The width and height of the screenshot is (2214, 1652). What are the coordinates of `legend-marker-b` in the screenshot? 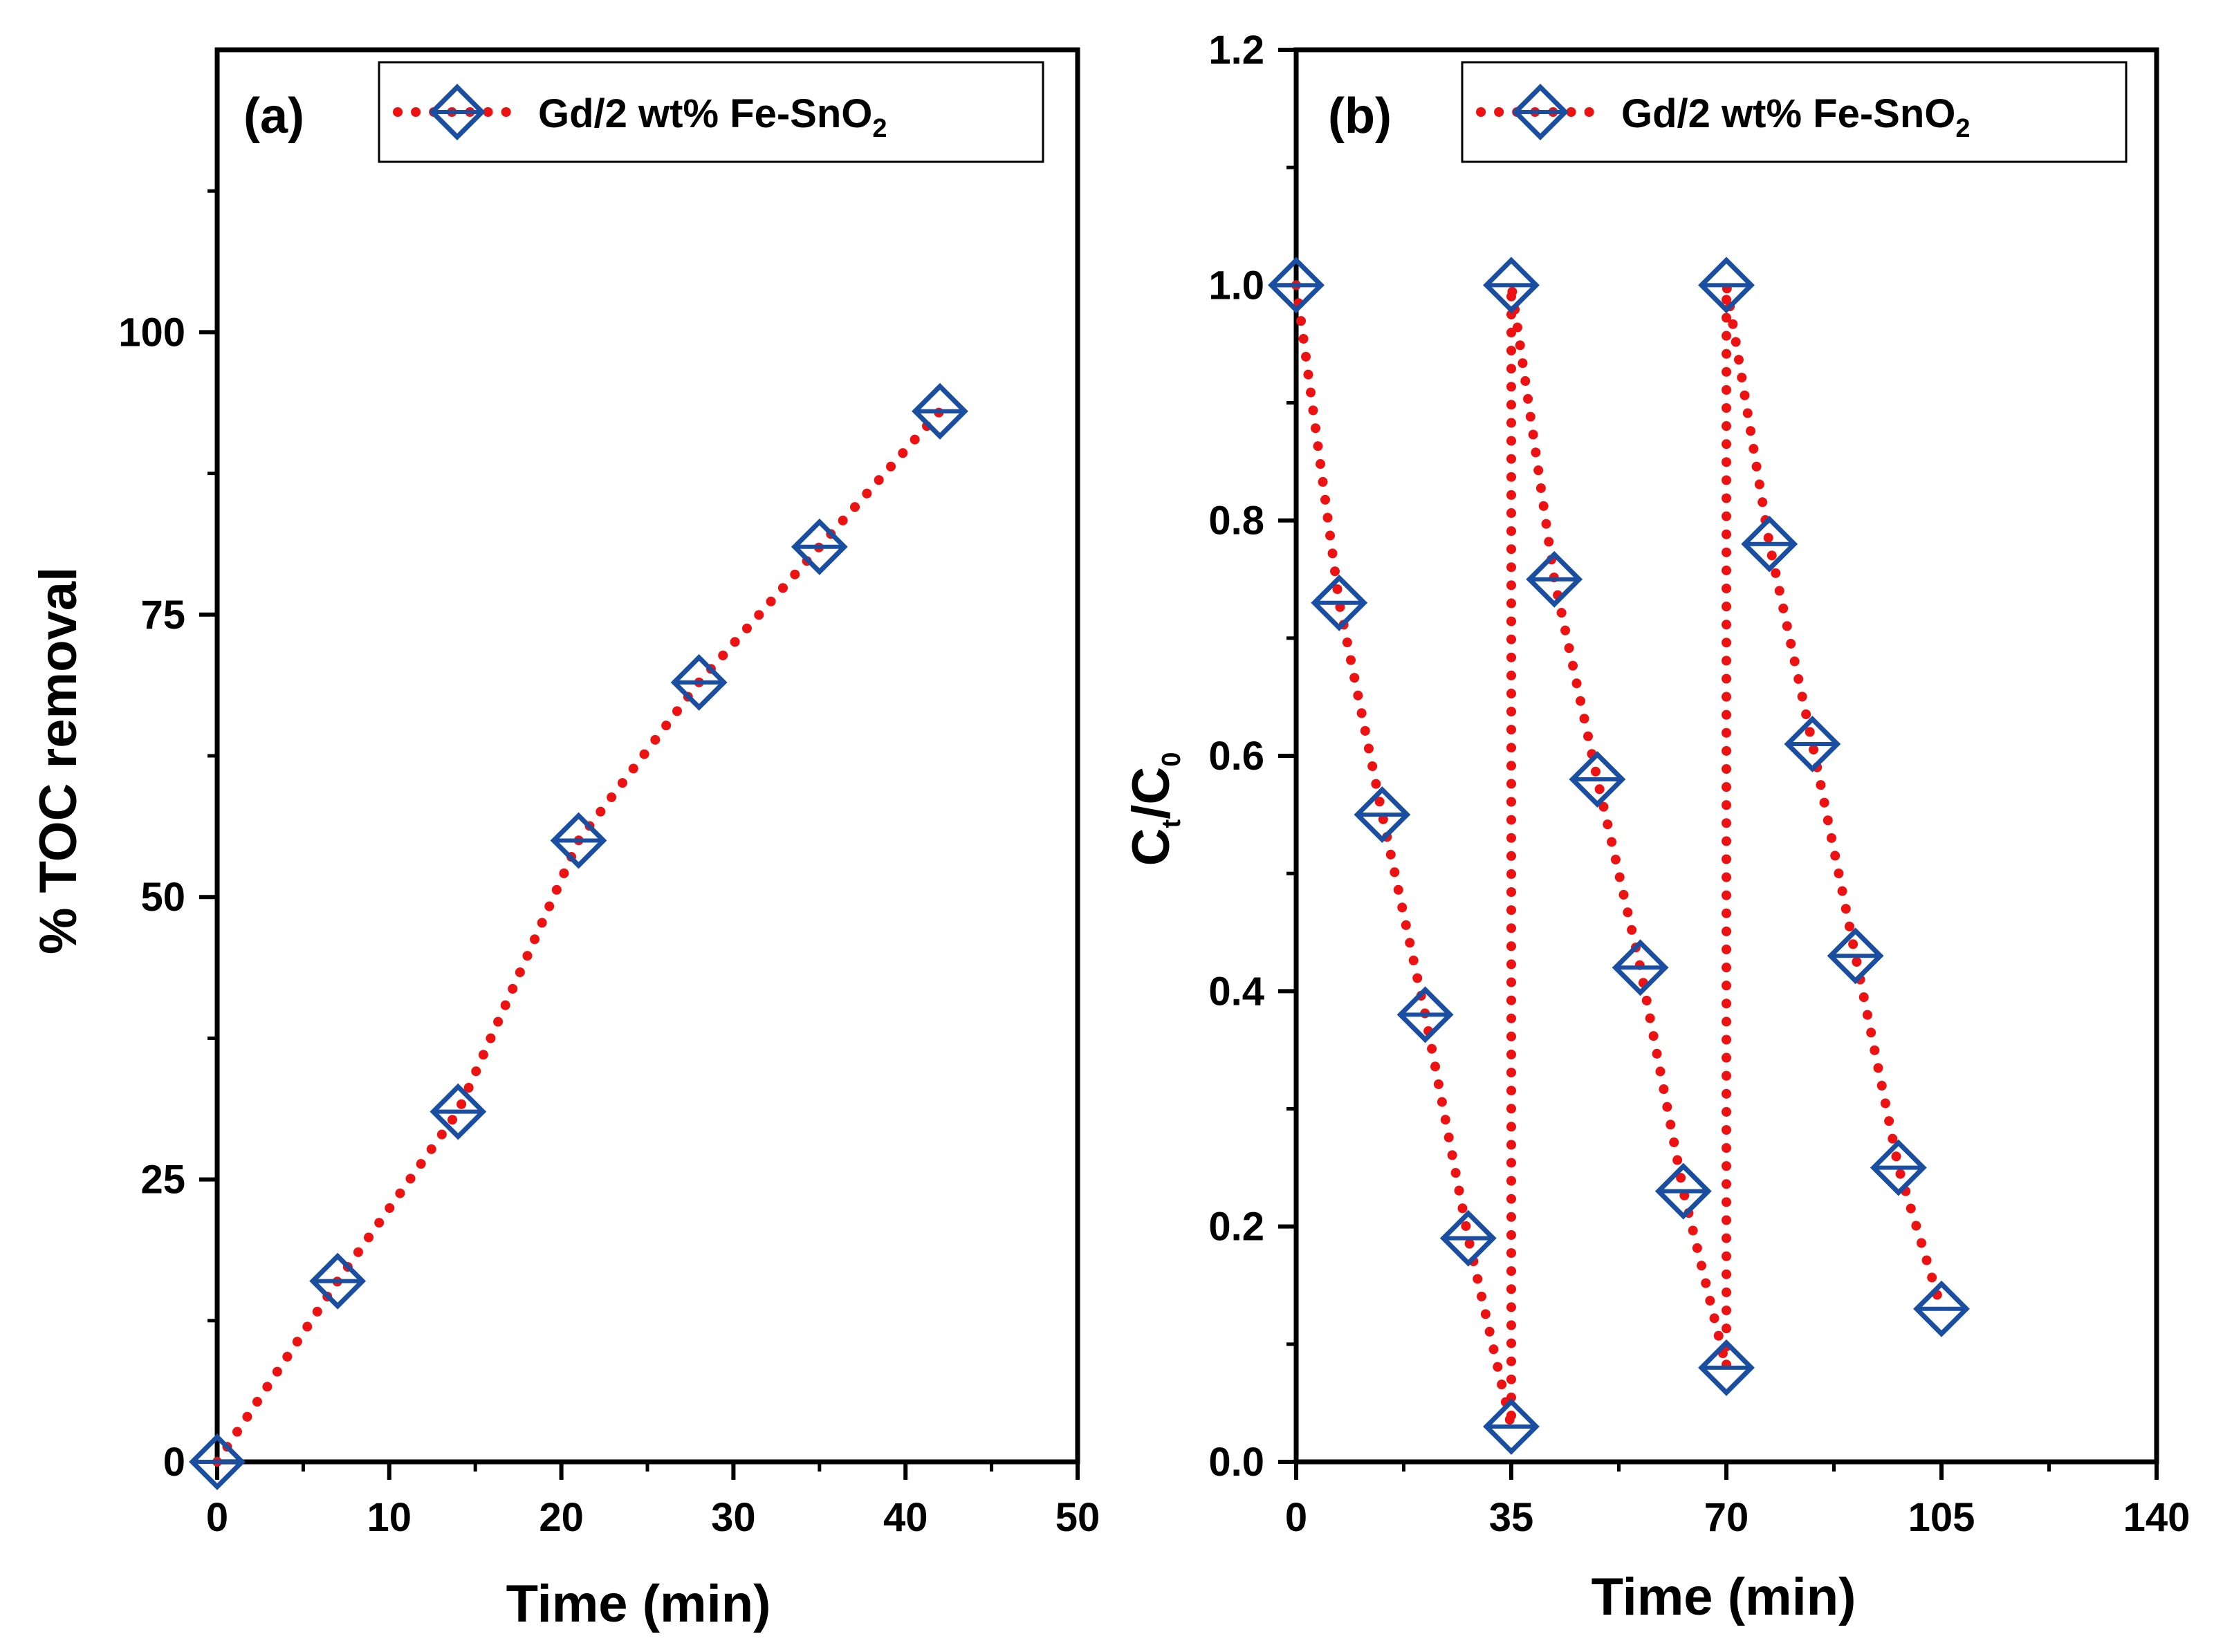 It's located at (1540, 112).